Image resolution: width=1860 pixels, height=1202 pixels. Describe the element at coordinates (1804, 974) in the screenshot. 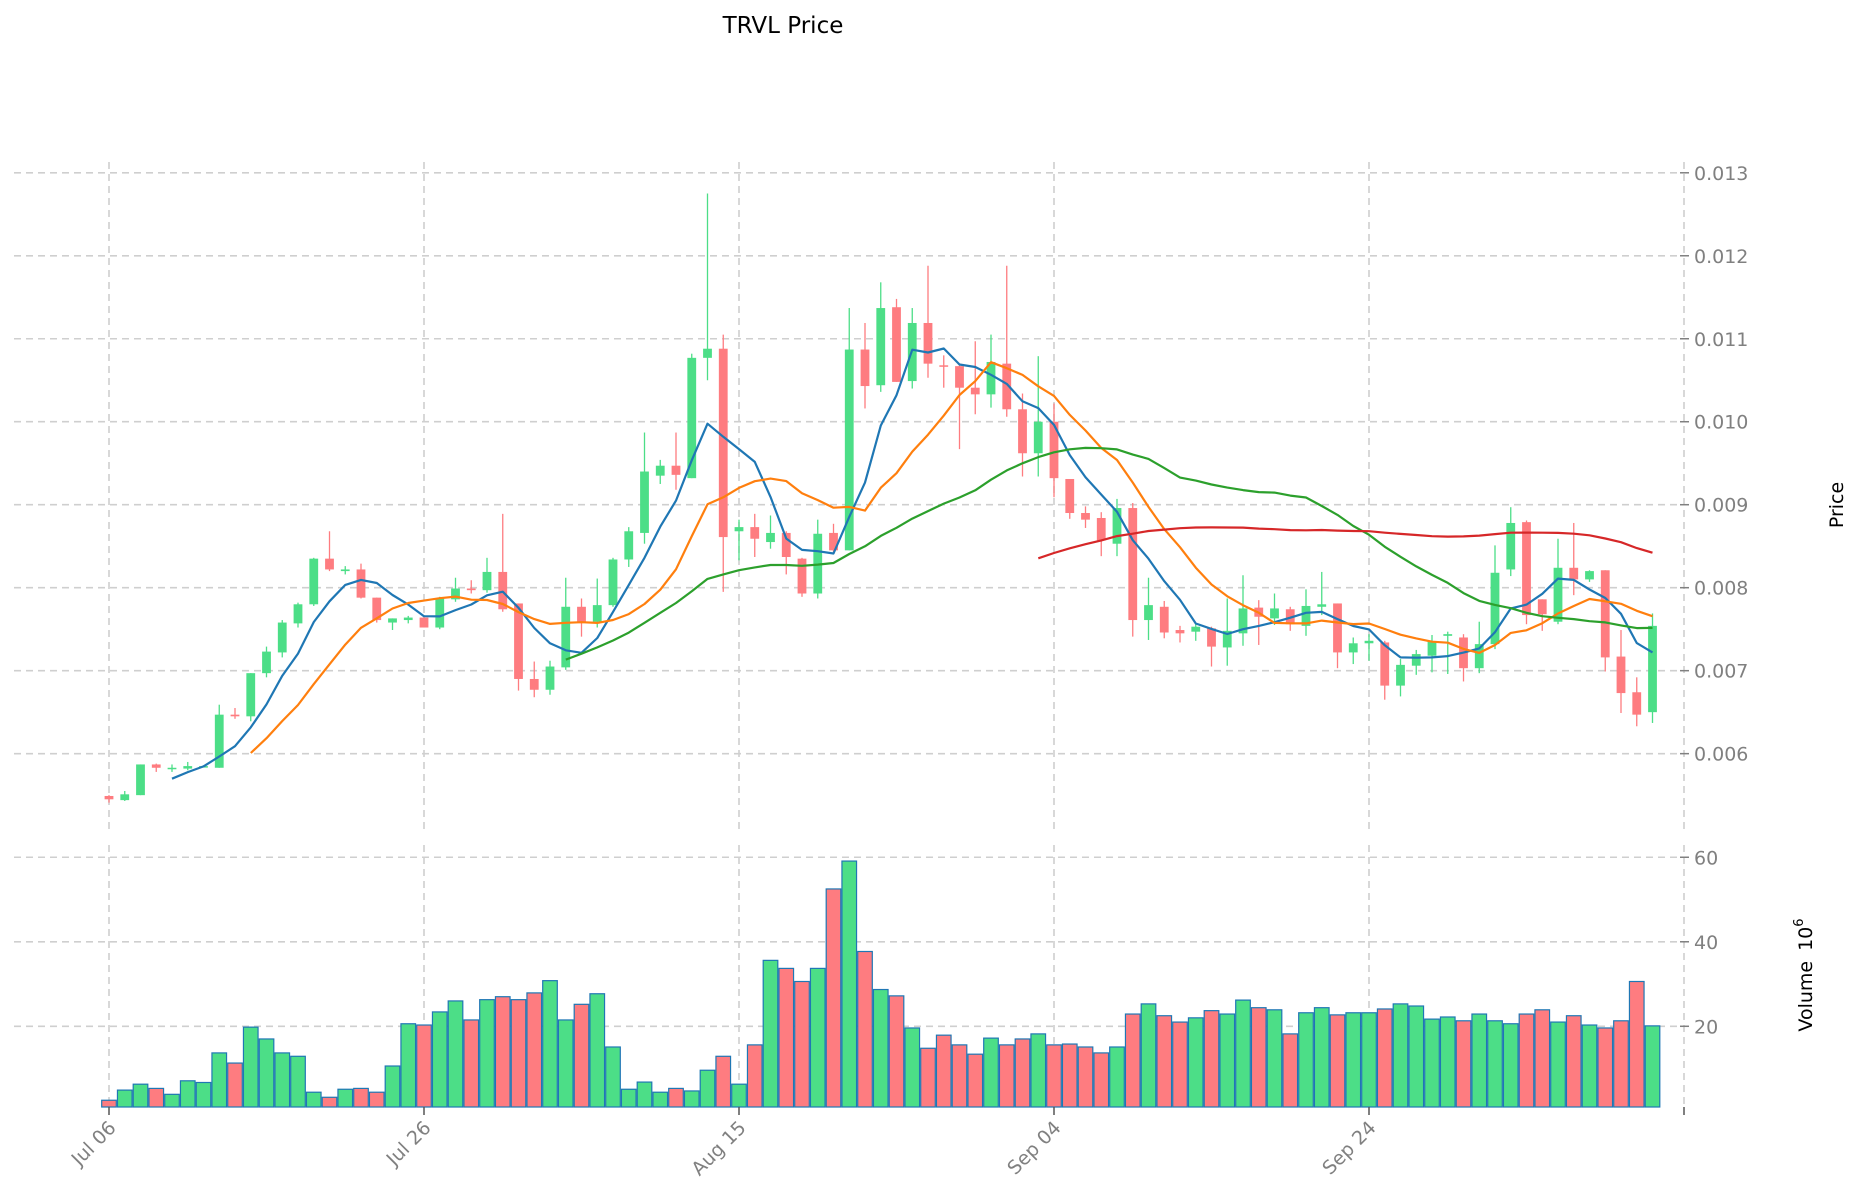

I see `volume-axis-label: Volume 106` at that location.